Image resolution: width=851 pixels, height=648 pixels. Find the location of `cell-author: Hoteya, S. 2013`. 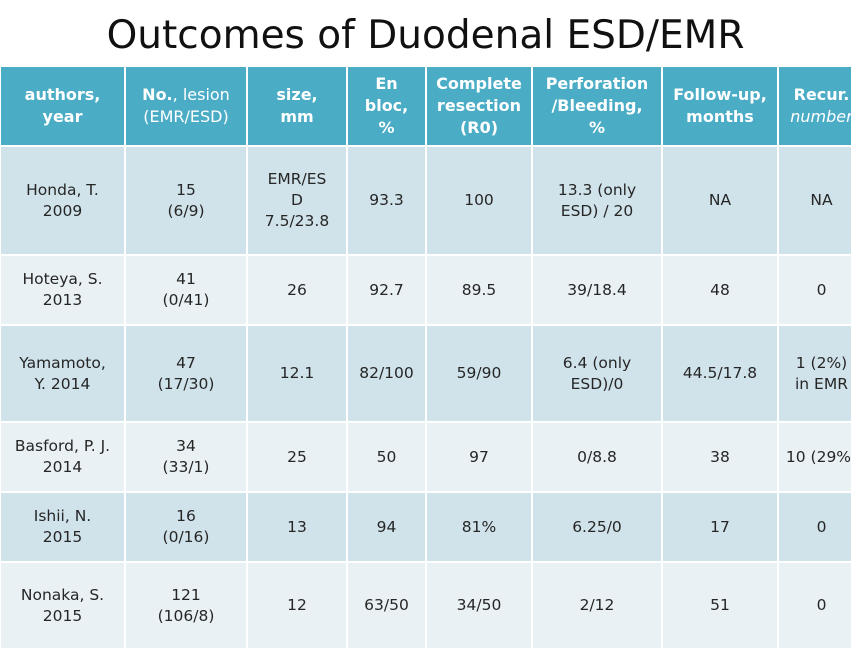

cell-author: Hoteya, S. 2013 is located at coordinates (62, 290).